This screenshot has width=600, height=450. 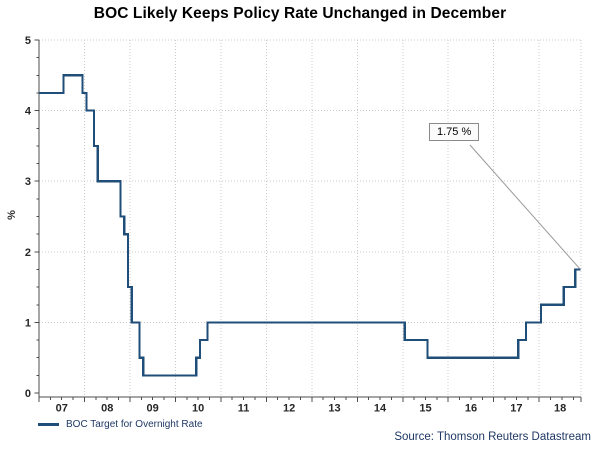 What do you see at coordinates (492, 437) in the screenshot?
I see `source-credit: Source: Thomson Reuters Datastream` at bounding box center [492, 437].